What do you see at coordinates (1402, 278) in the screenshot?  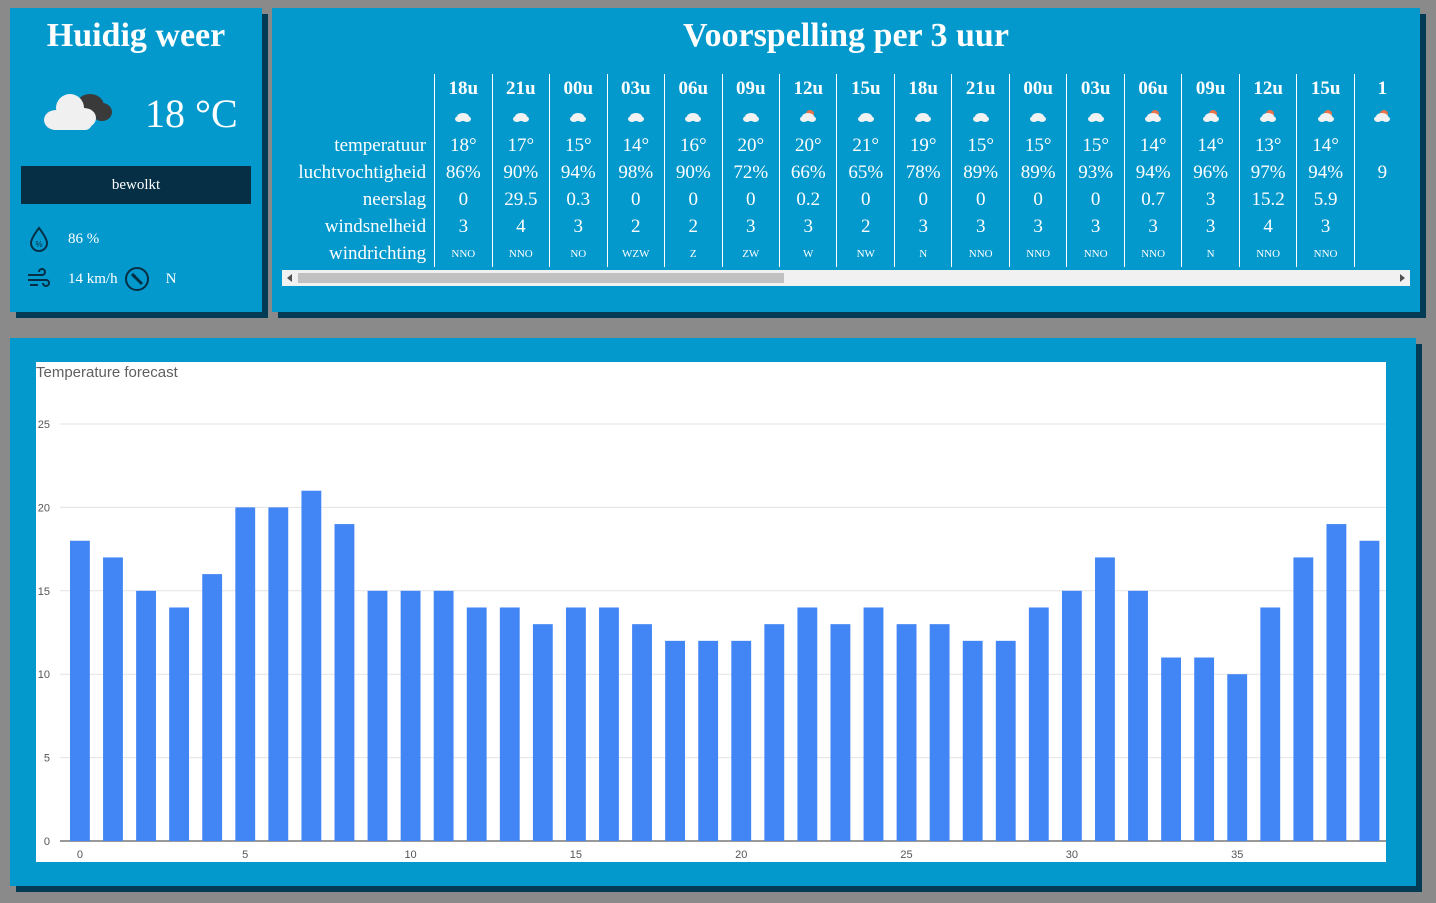 I see `scroll-right-arrow-icon` at bounding box center [1402, 278].